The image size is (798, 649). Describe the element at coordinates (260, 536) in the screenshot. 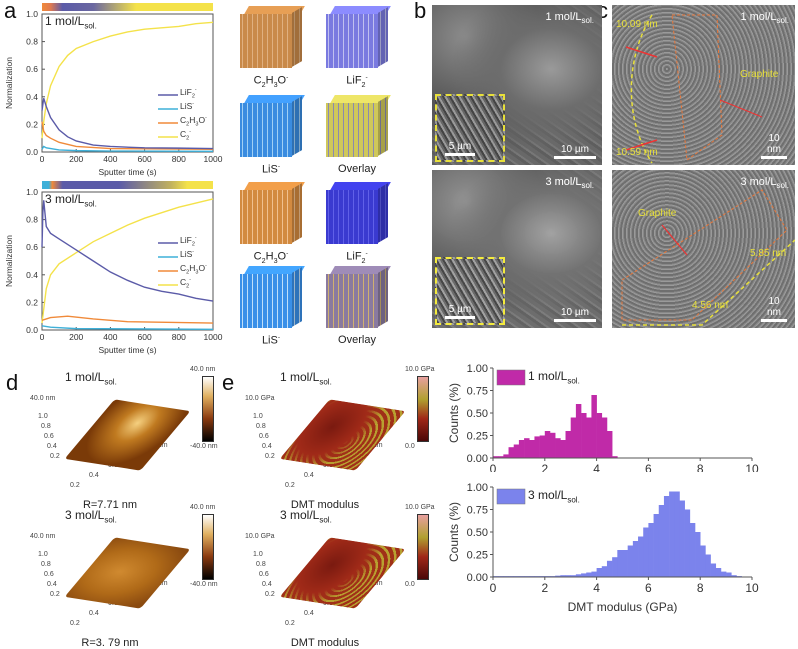

I see `afm-z-label: 10.0 GPa` at that location.